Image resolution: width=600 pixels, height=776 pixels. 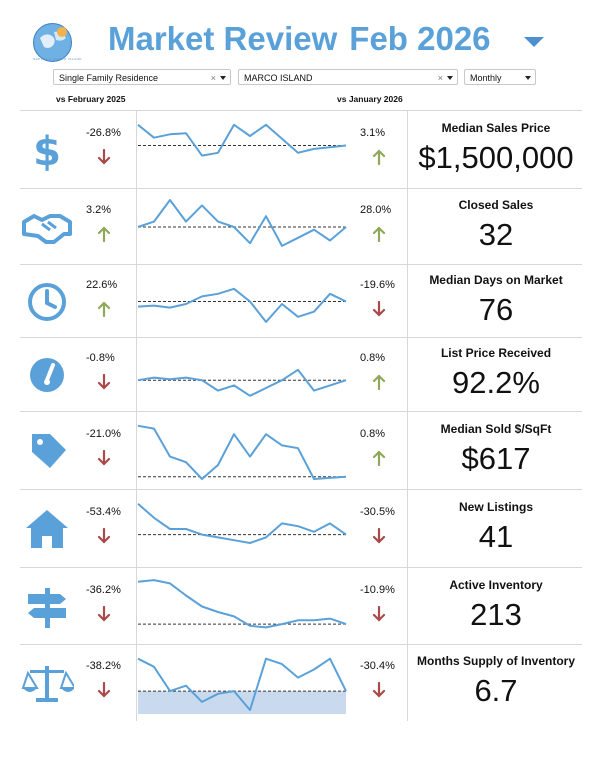 What do you see at coordinates (136, 416) in the screenshot?
I see `column-divider-left` at bounding box center [136, 416].